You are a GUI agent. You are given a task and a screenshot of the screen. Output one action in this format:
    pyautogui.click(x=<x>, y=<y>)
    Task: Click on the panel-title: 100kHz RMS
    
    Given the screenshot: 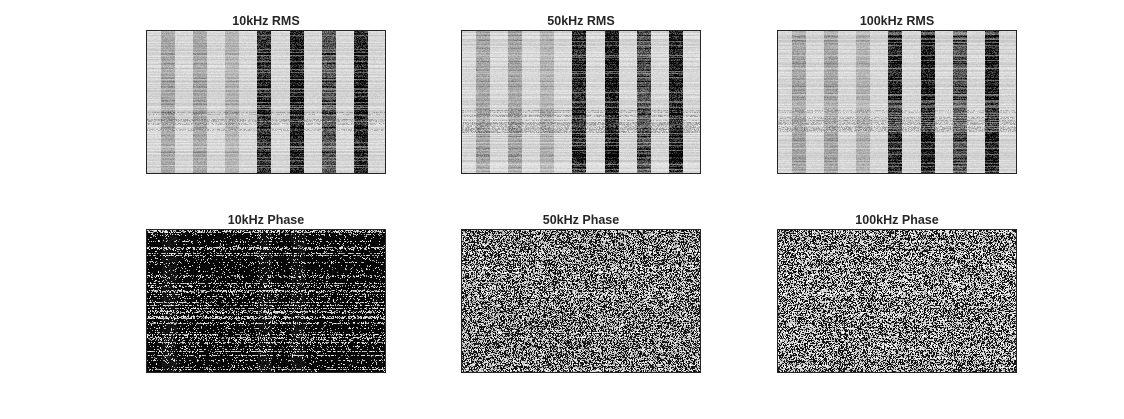 What is the action you would take?
    pyautogui.click(x=897, y=21)
    